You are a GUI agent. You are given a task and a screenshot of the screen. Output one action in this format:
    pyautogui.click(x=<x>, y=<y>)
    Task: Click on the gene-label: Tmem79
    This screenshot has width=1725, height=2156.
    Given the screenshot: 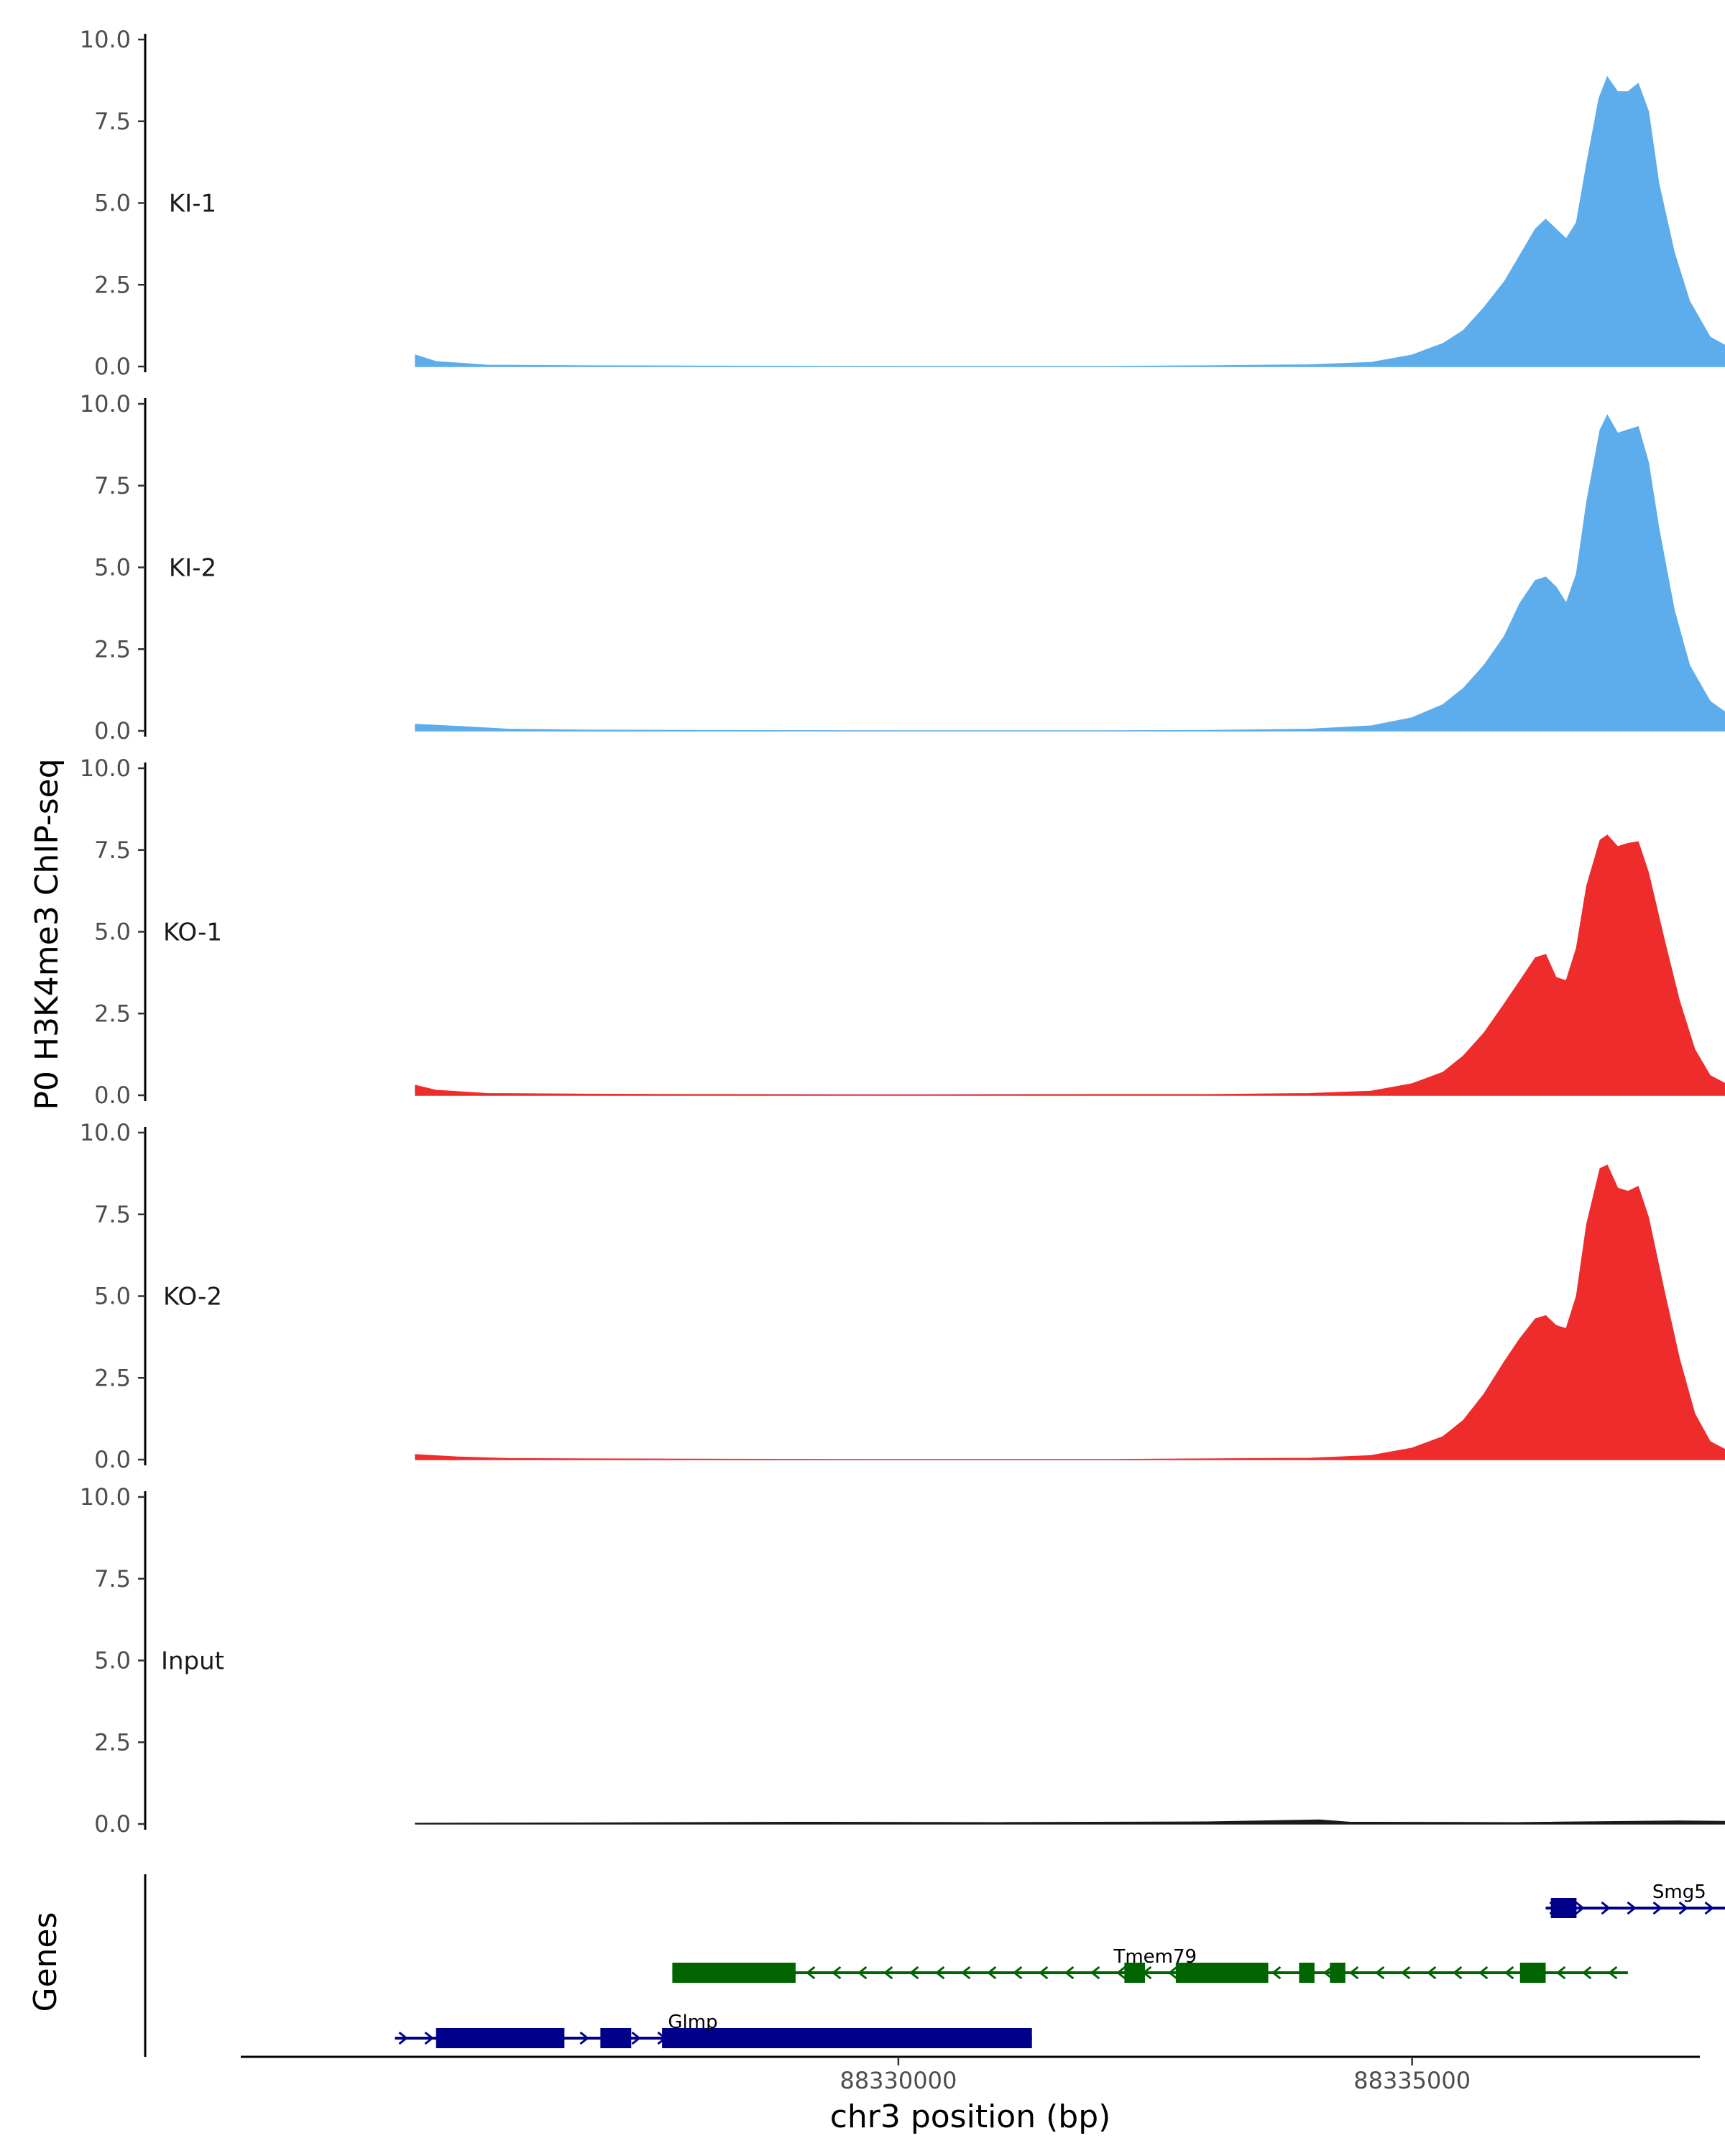 What is the action you would take?
    pyautogui.click(x=1155, y=1957)
    